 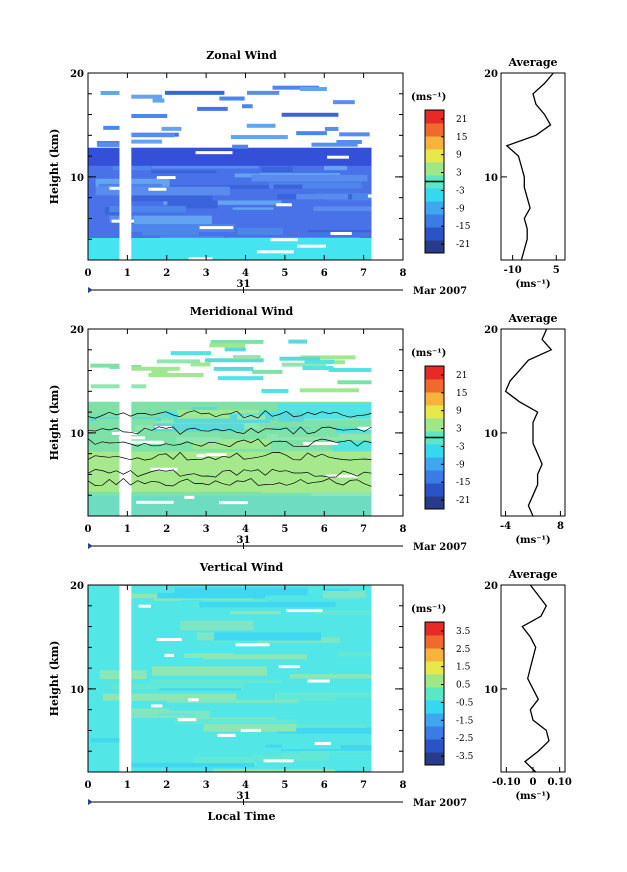 I want to click on average-x-tick-label: -0.10, so click(x=506, y=782).